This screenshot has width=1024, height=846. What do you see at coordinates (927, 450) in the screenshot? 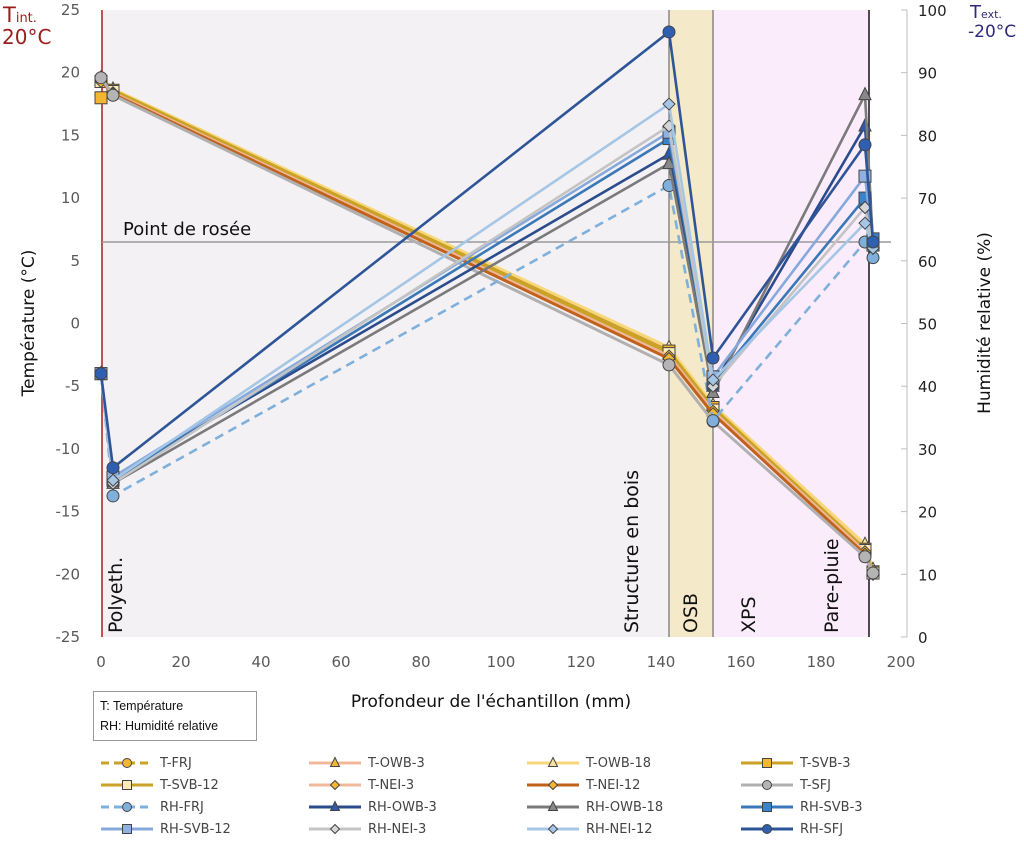
I see `y-right-tick-label: 30` at bounding box center [927, 450].